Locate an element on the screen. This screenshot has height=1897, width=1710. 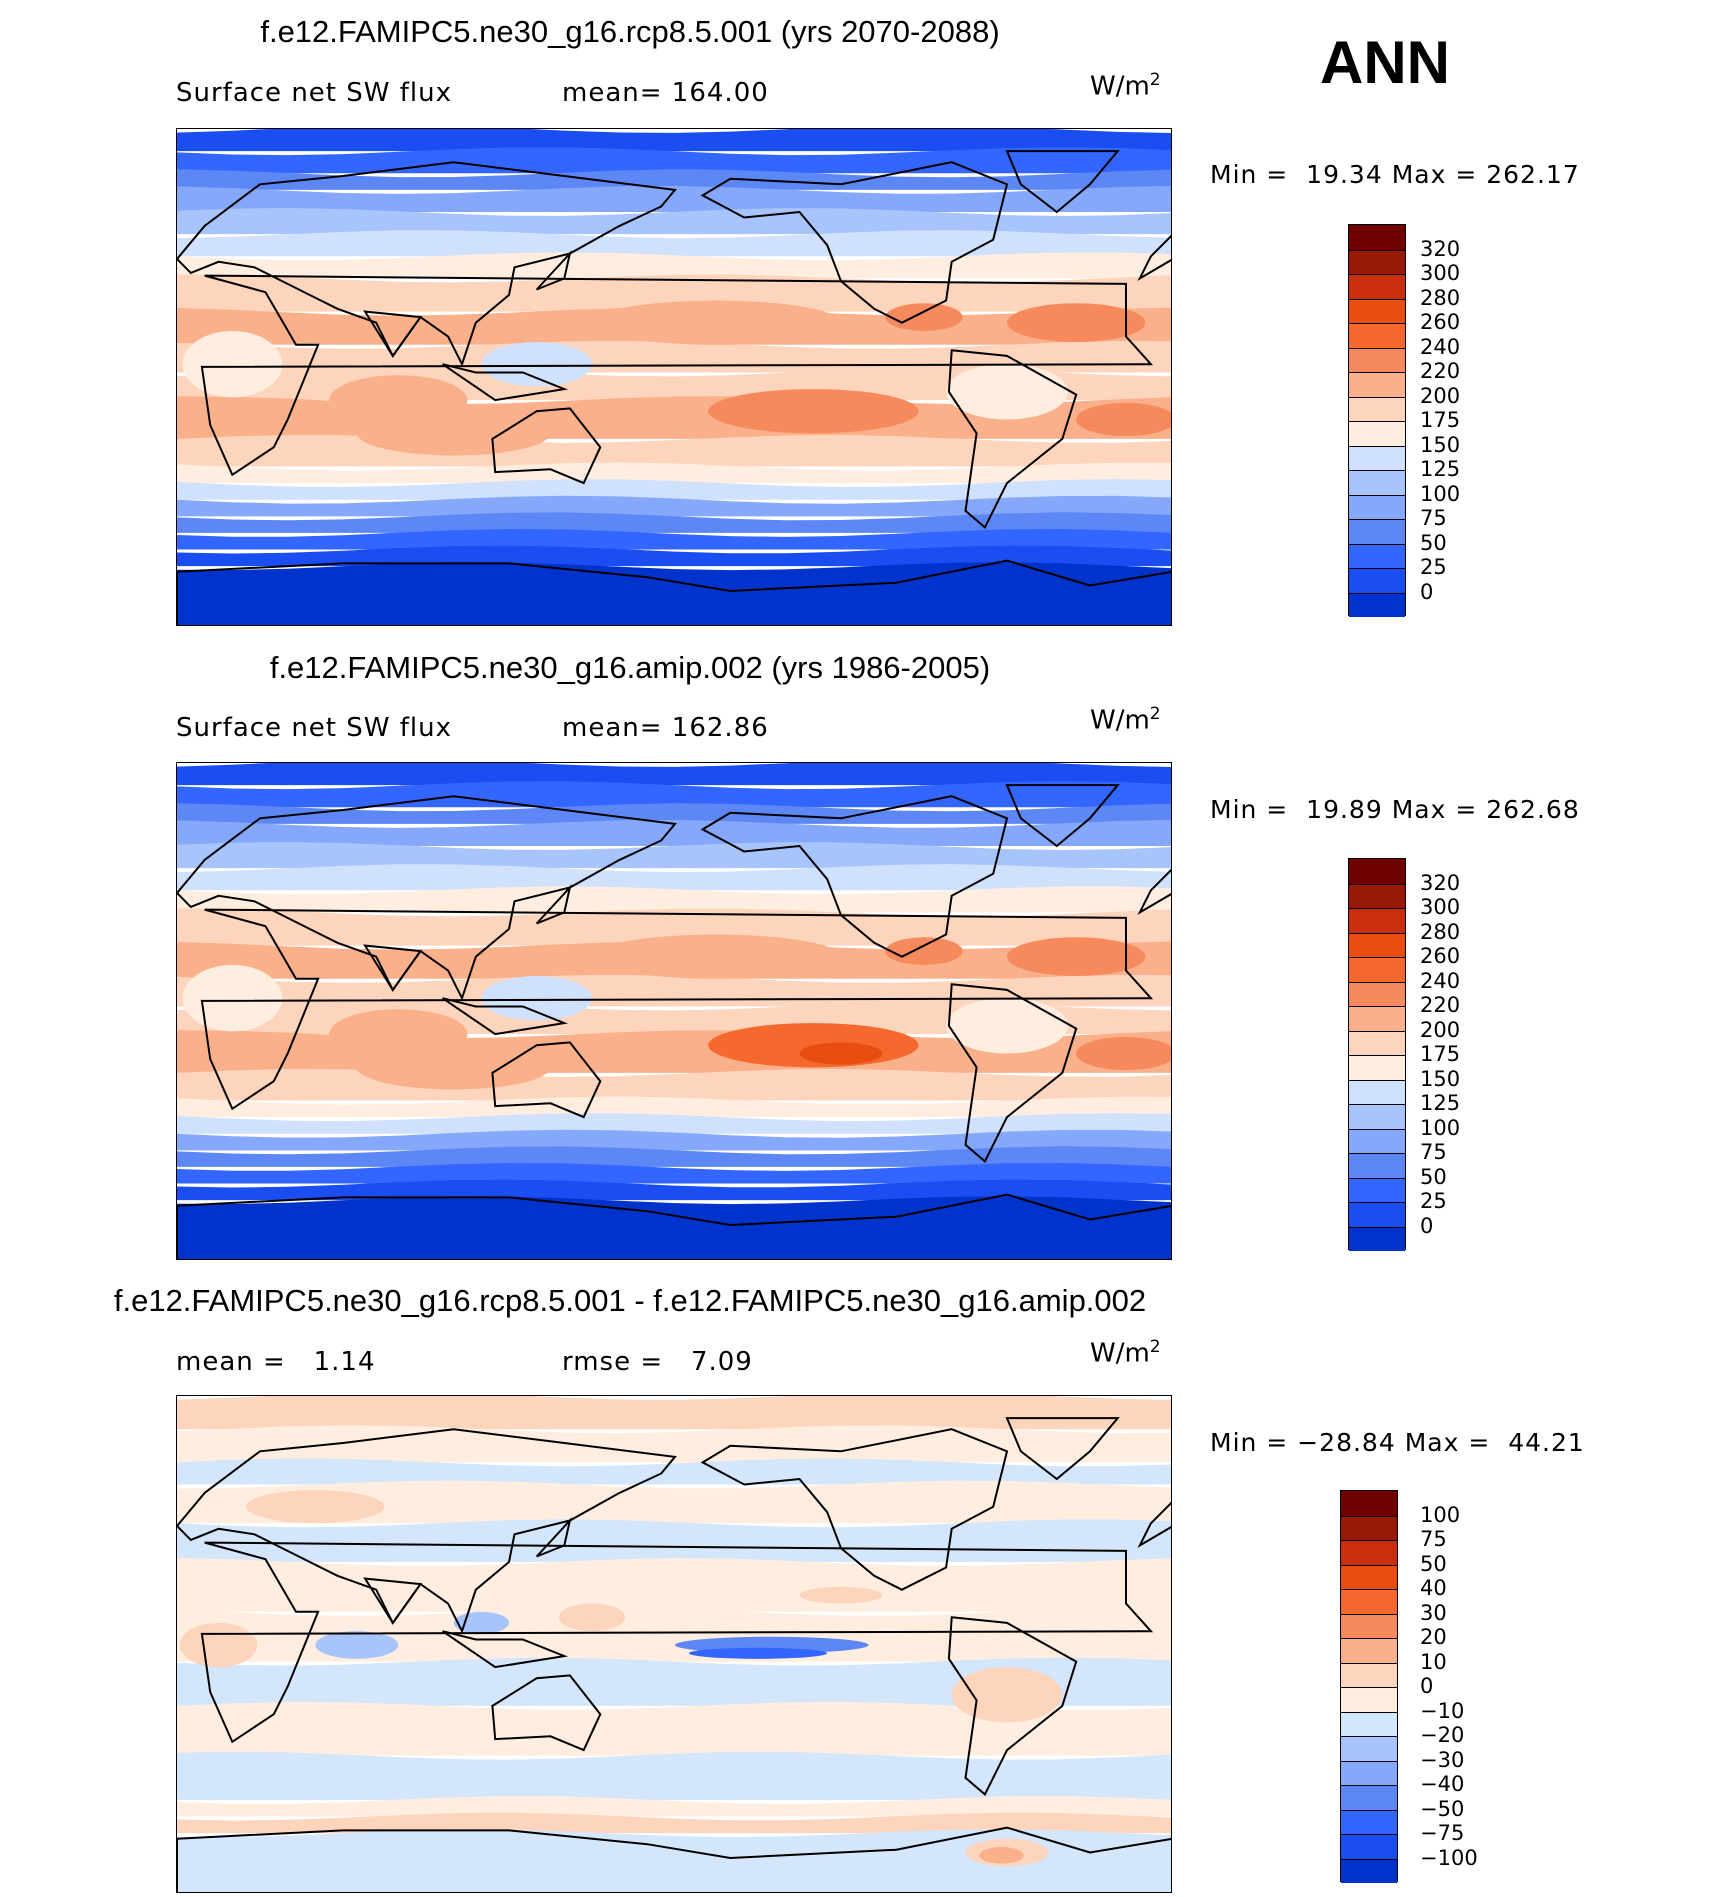
panel3-mean: mean = 1.14 is located at coordinates (275, 1362).